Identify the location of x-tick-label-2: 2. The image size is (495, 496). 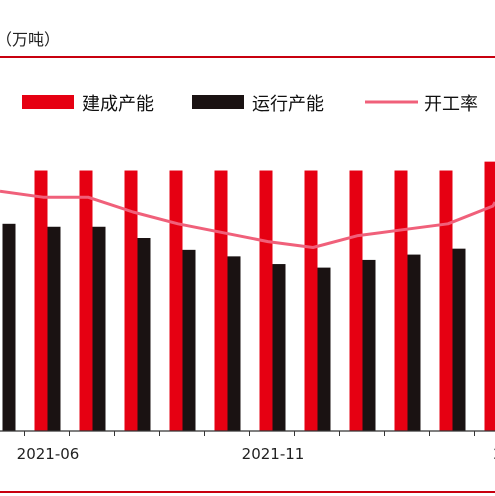
(494, 454).